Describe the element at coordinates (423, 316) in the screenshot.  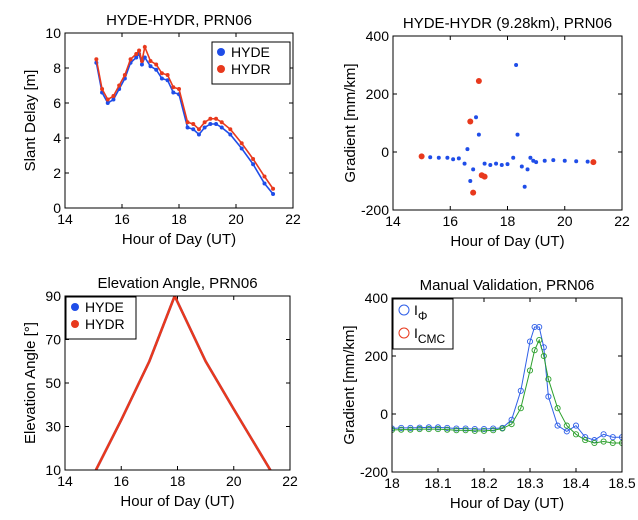
I see `legend-label-subscript: Φ` at that location.